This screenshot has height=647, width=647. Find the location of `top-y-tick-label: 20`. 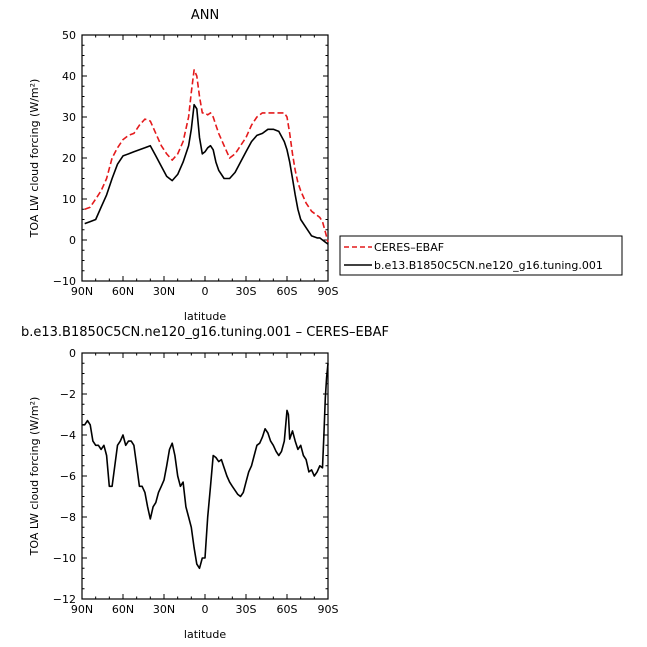

top-y-tick-label: 20 is located at coordinates (69, 158).